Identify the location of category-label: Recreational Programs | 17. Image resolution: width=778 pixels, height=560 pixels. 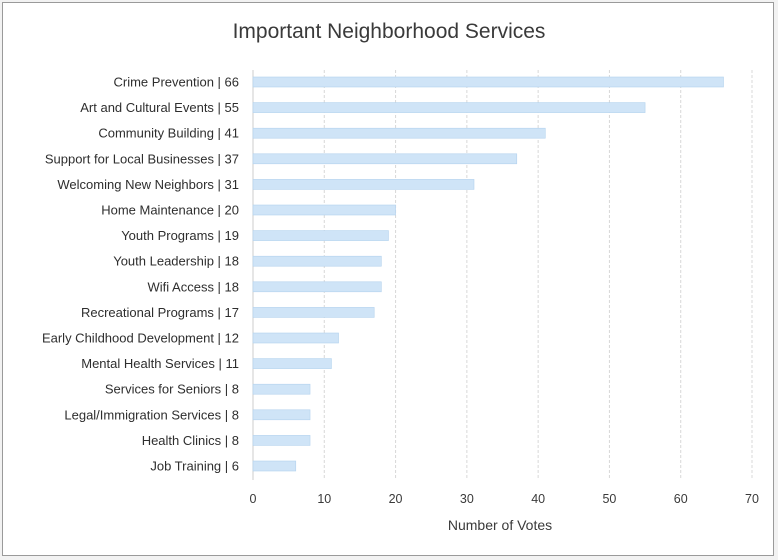
(160, 312).